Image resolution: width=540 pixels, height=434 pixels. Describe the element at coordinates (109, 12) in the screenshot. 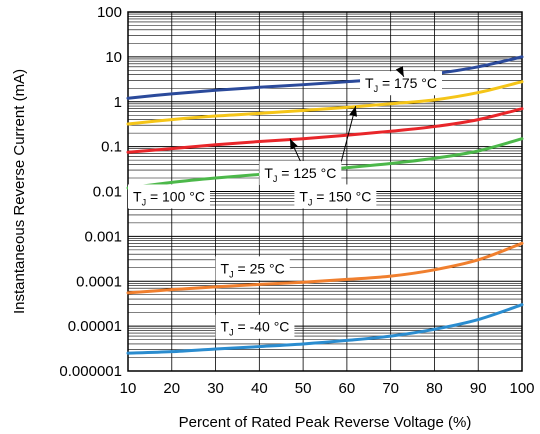

I see `y-tick-label: 100` at that location.